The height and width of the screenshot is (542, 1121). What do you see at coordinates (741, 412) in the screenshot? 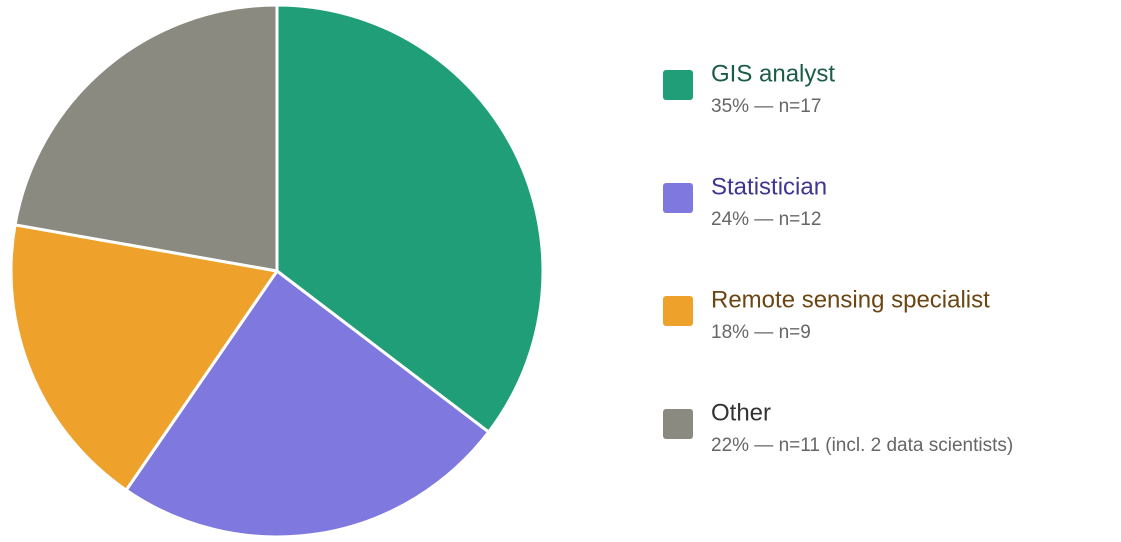
I see `legend-label: Other` at bounding box center [741, 412].